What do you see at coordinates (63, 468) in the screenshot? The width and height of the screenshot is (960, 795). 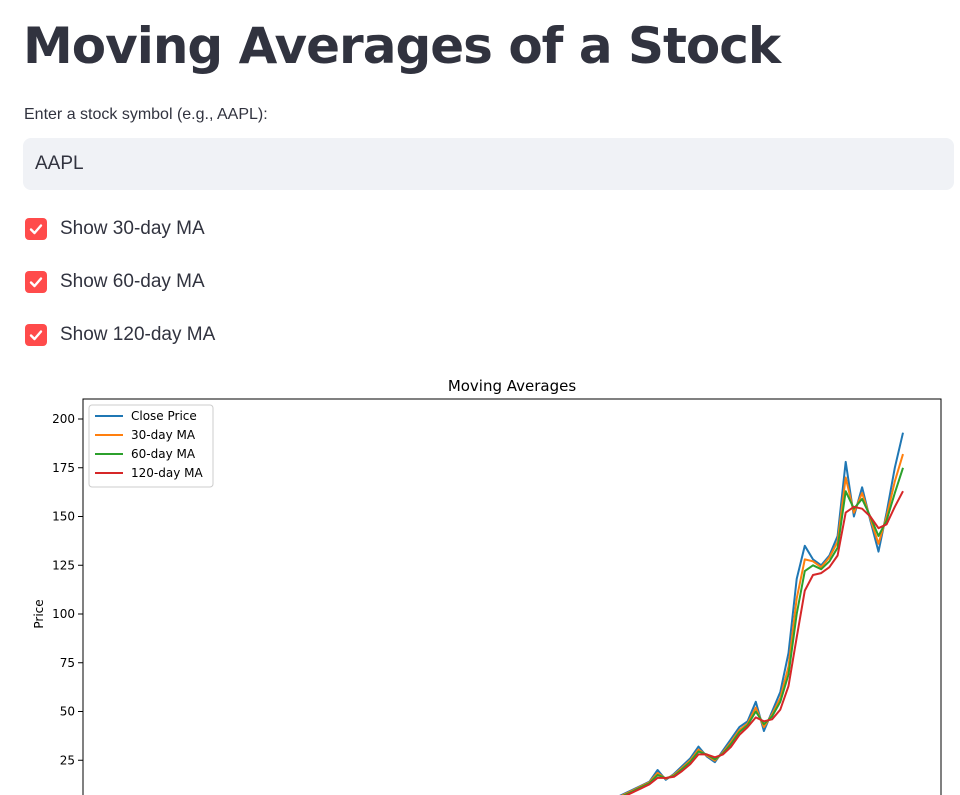 I see `y-tick-label: 175` at bounding box center [63, 468].